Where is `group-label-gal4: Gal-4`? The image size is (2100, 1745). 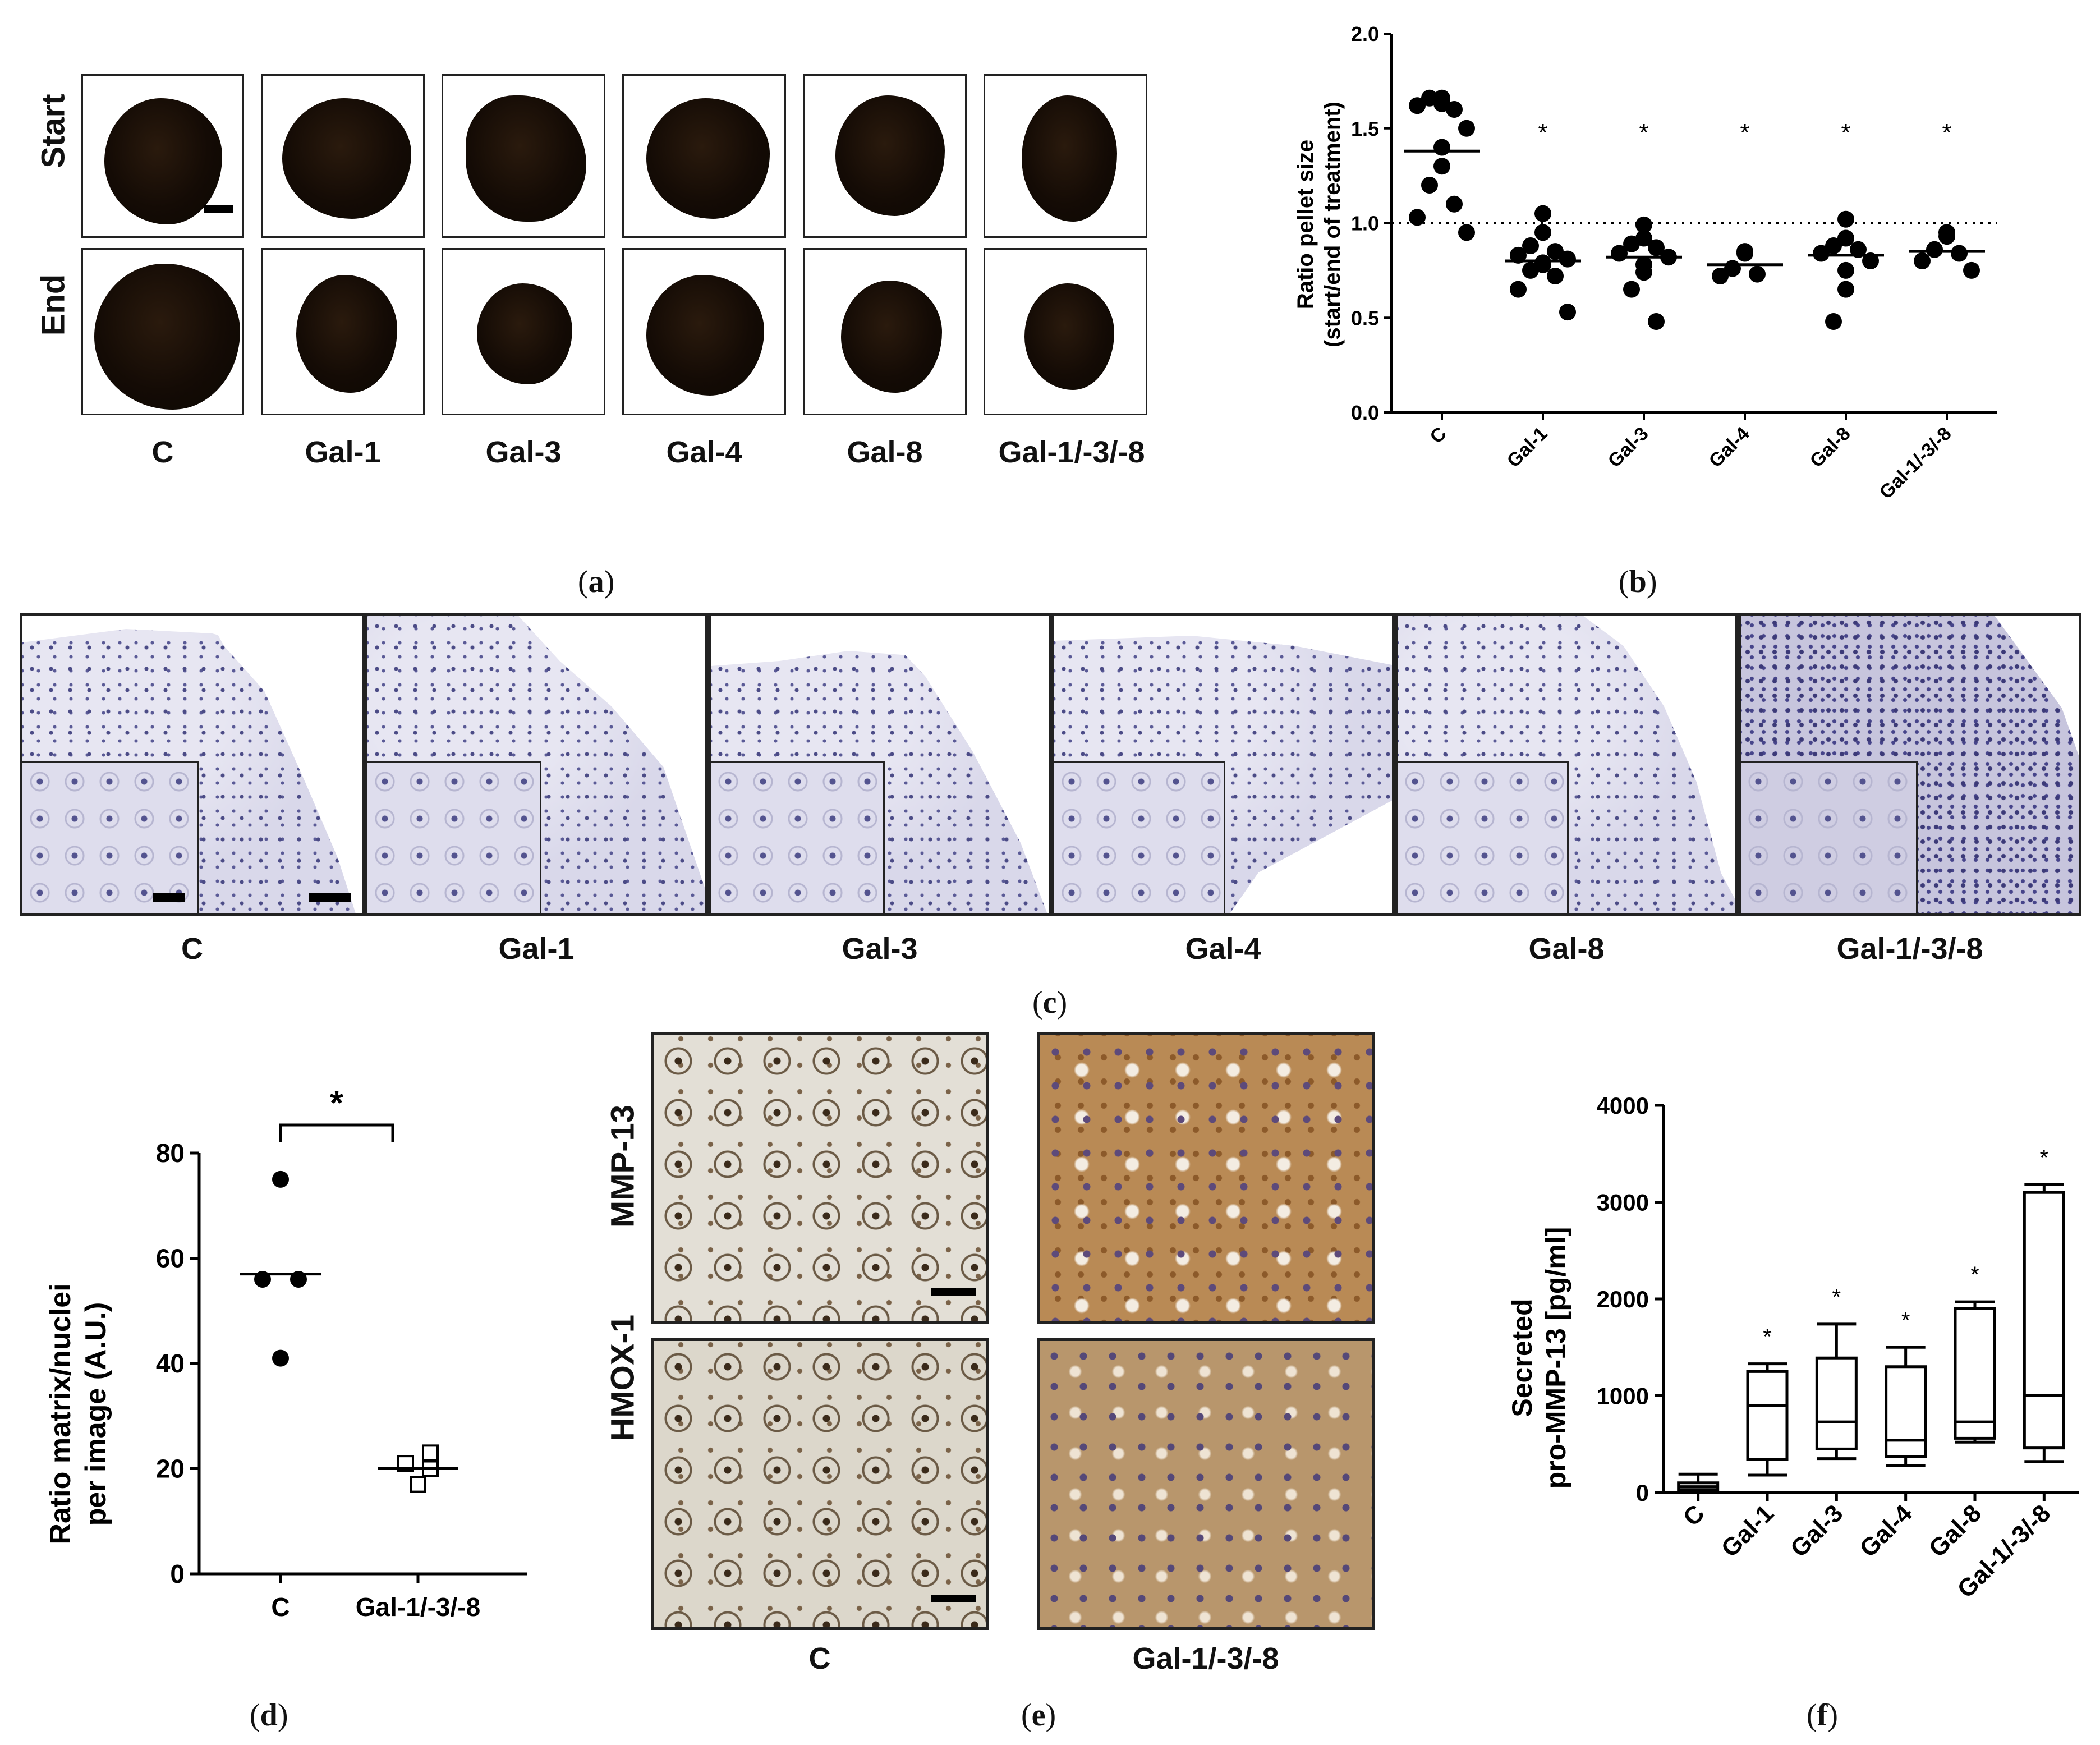 group-label-gal4: Gal-4 is located at coordinates (1223, 949).